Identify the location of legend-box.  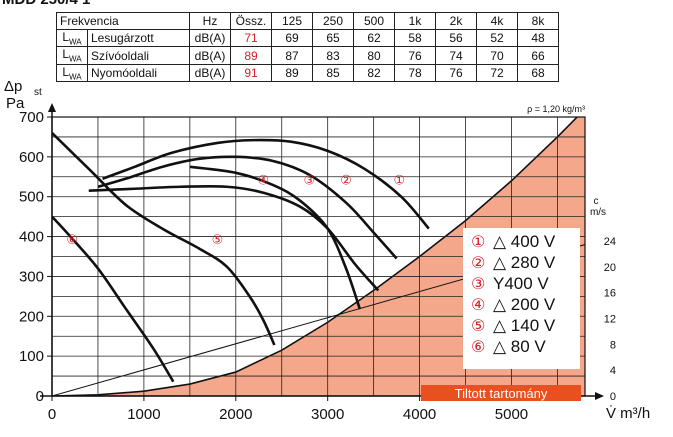
(521, 298).